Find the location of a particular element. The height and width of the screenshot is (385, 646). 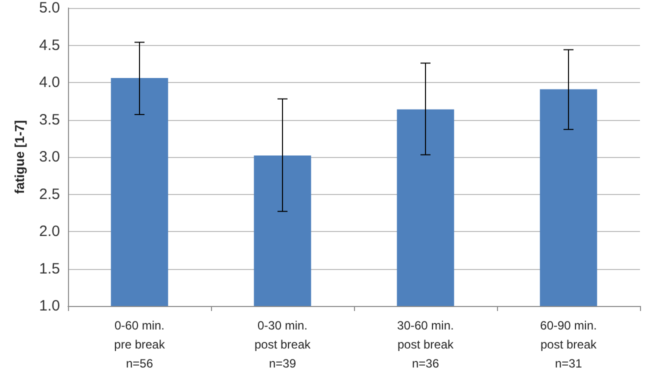

x-tick-label: 0-30 min. post break n=39 is located at coordinates (283, 344).